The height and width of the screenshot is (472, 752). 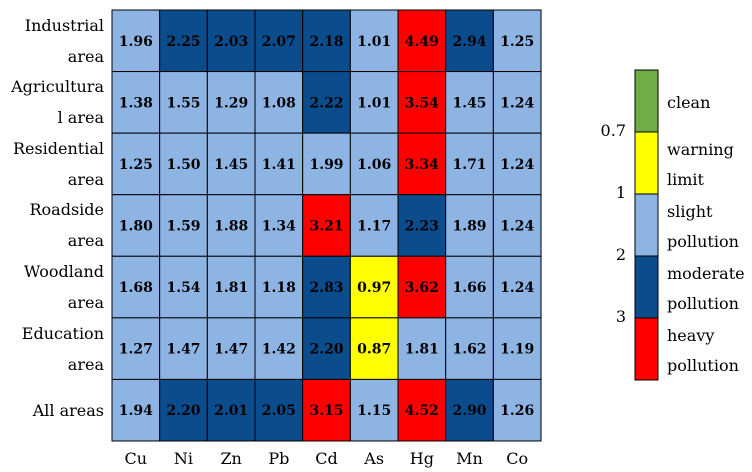 What do you see at coordinates (279, 458) in the screenshot?
I see `column-label: Pb` at bounding box center [279, 458].